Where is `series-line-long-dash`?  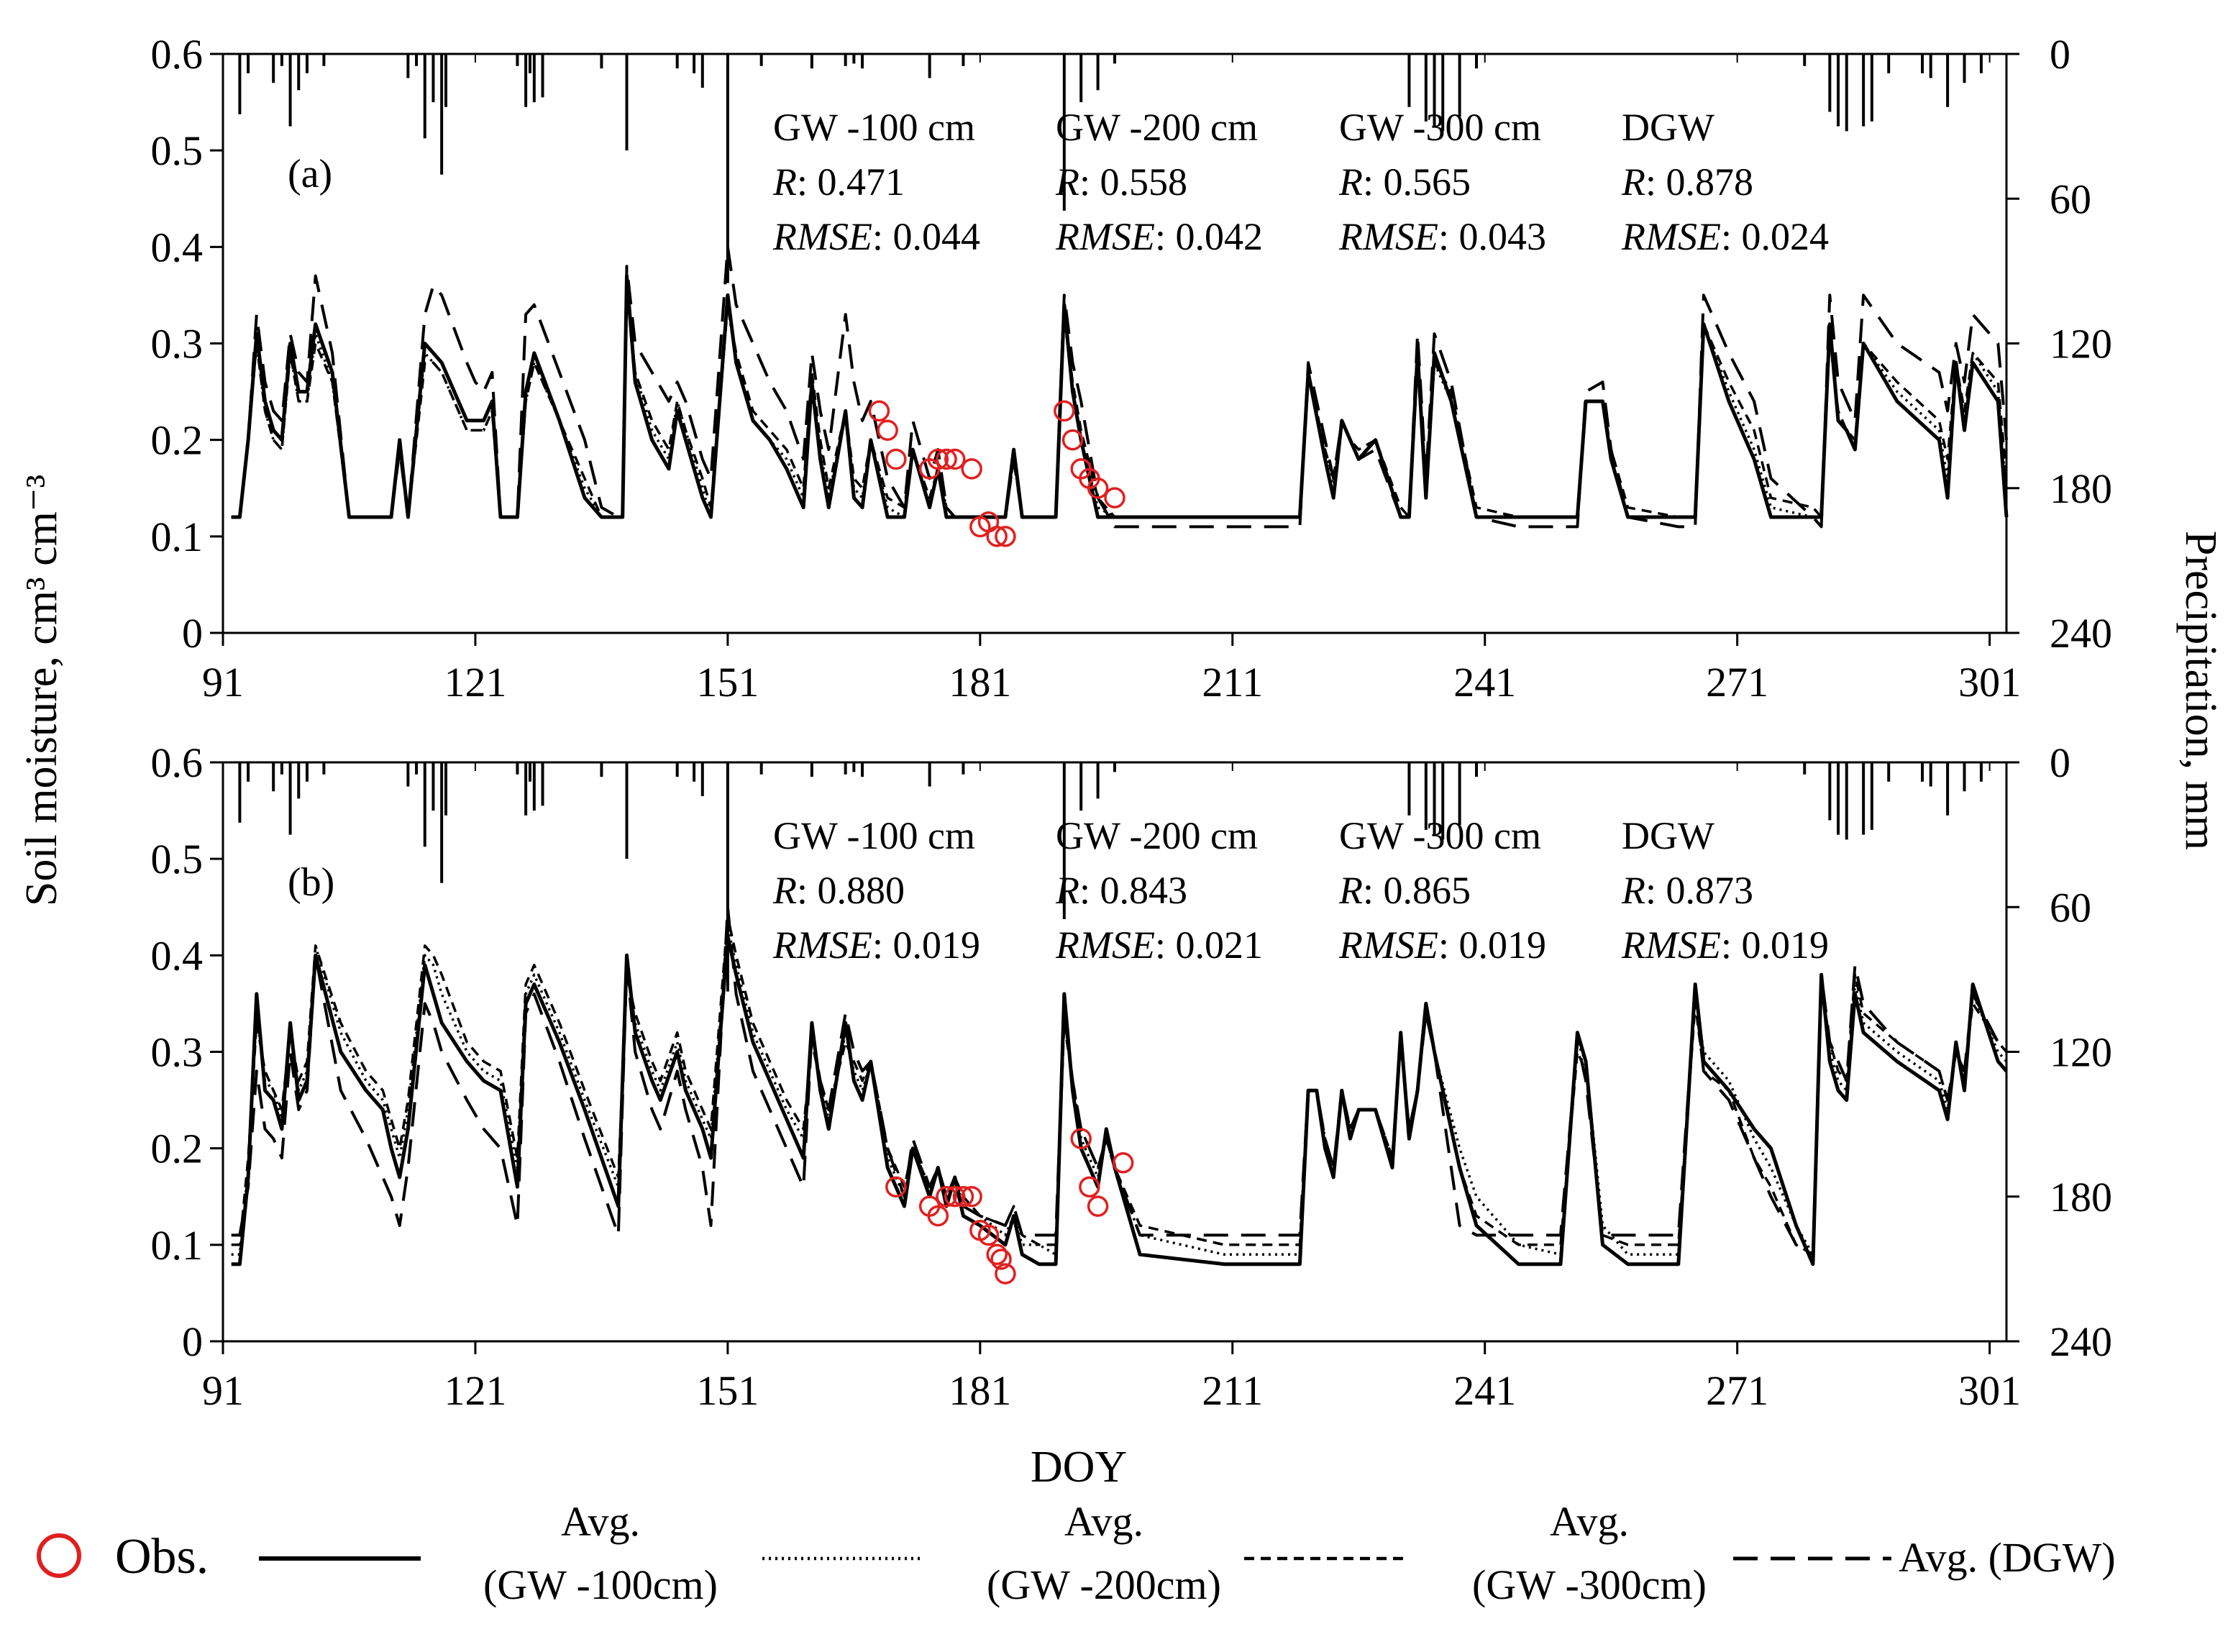 series-line-long-dash is located at coordinates (1119, 387).